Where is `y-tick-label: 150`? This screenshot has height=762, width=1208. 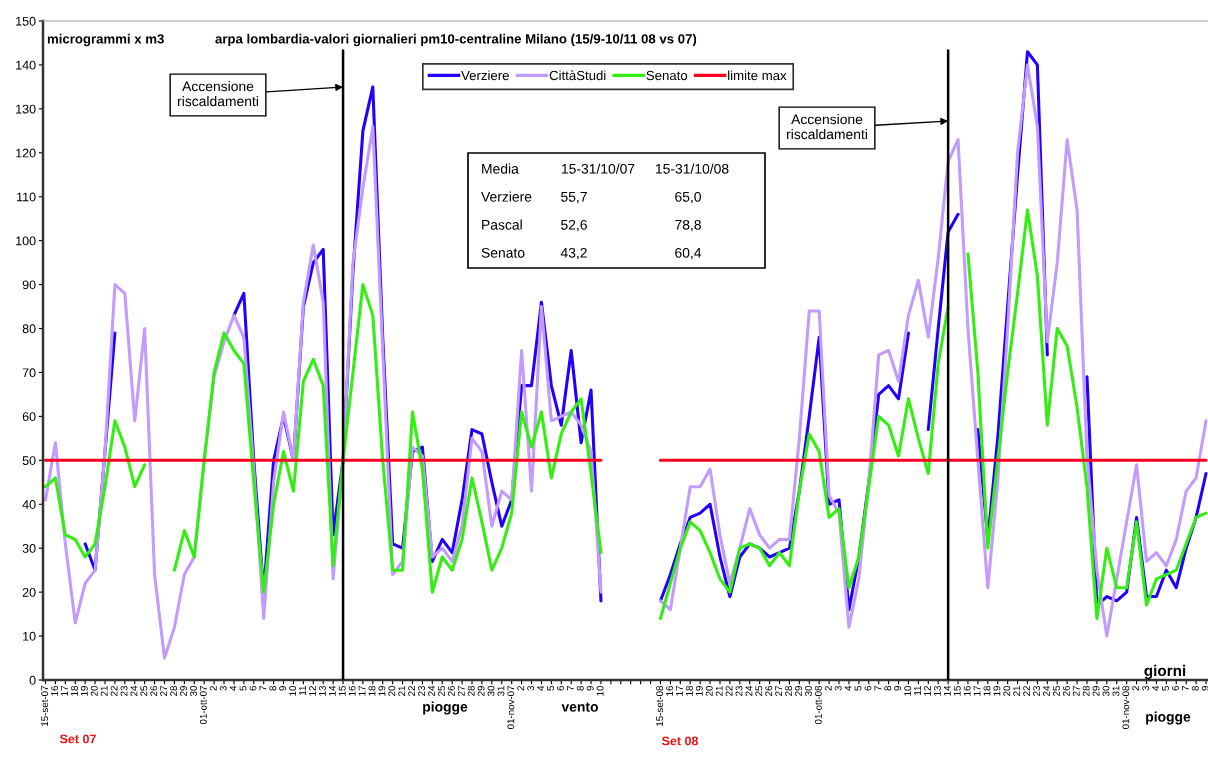
y-tick-label: 150 is located at coordinates (26, 21).